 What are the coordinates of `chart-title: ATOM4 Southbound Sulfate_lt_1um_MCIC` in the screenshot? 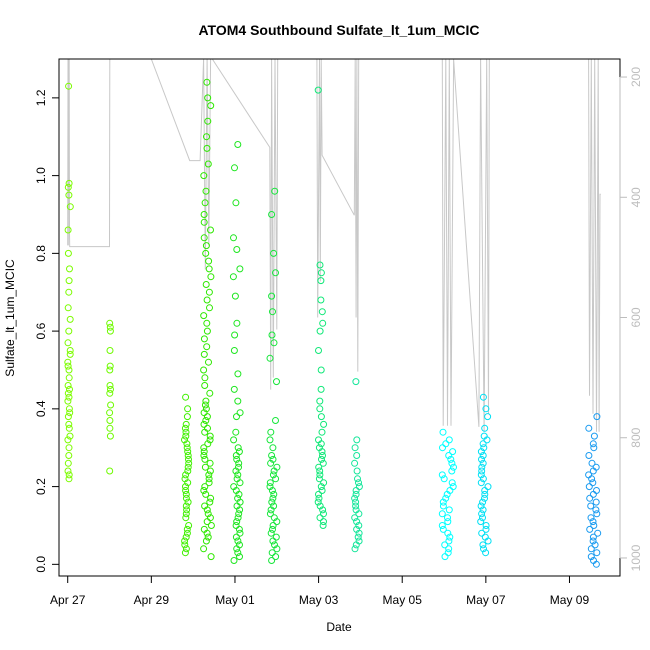 It's located at (338, 30).